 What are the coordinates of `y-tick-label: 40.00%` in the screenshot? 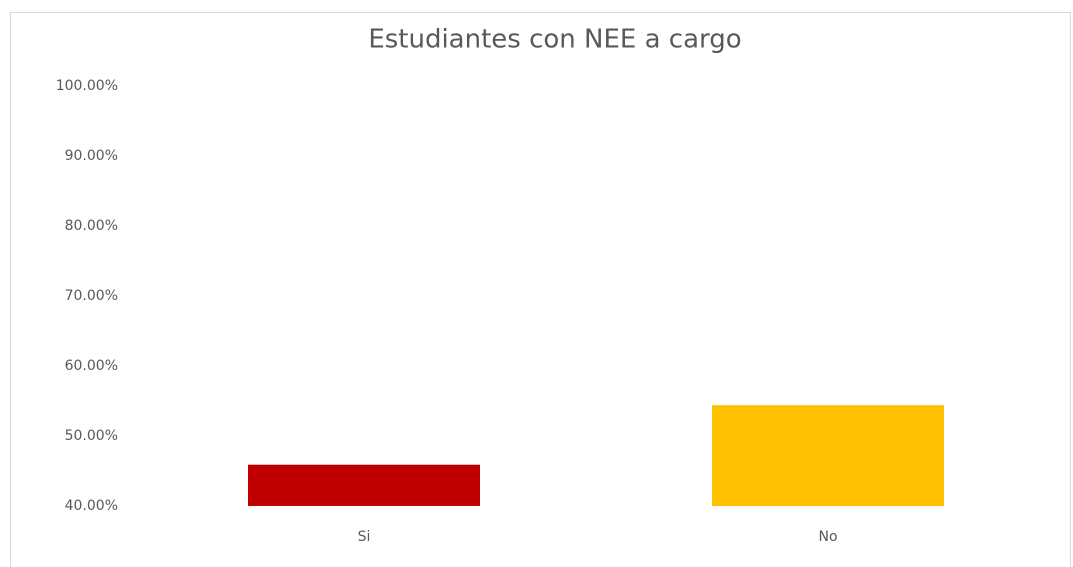 It's located at (91, 506).